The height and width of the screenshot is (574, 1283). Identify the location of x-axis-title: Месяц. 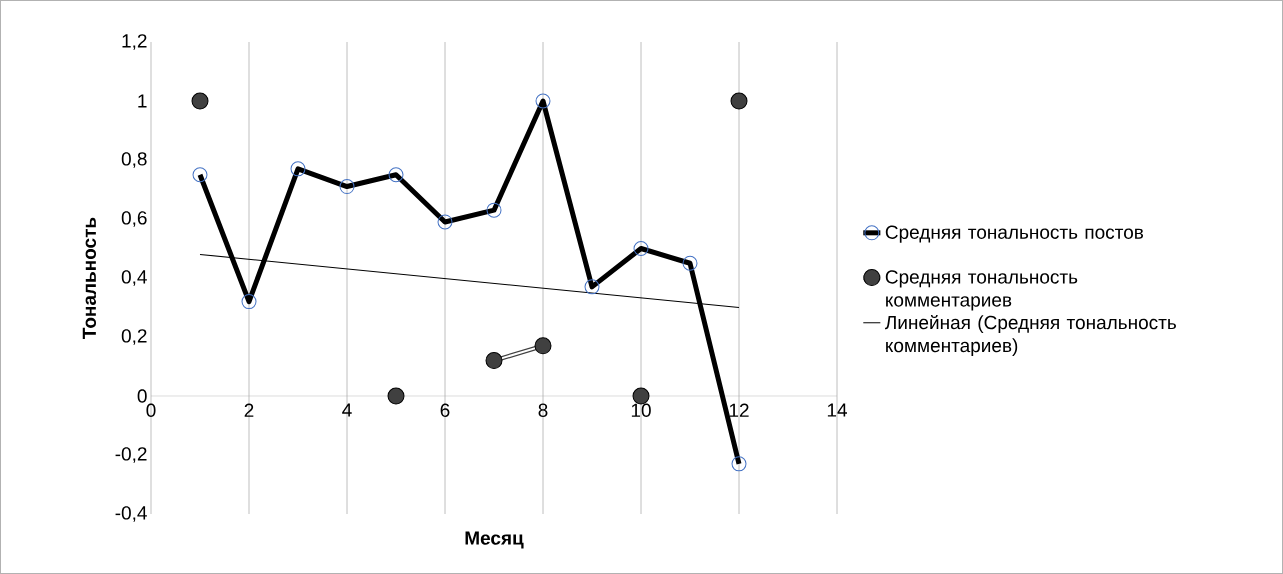
(494, 540).